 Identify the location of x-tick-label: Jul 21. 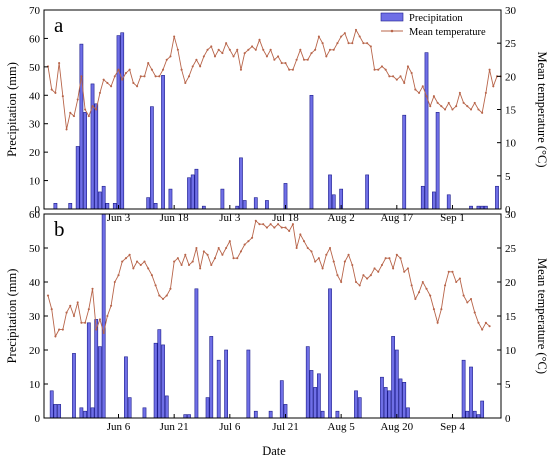
(285, 427).